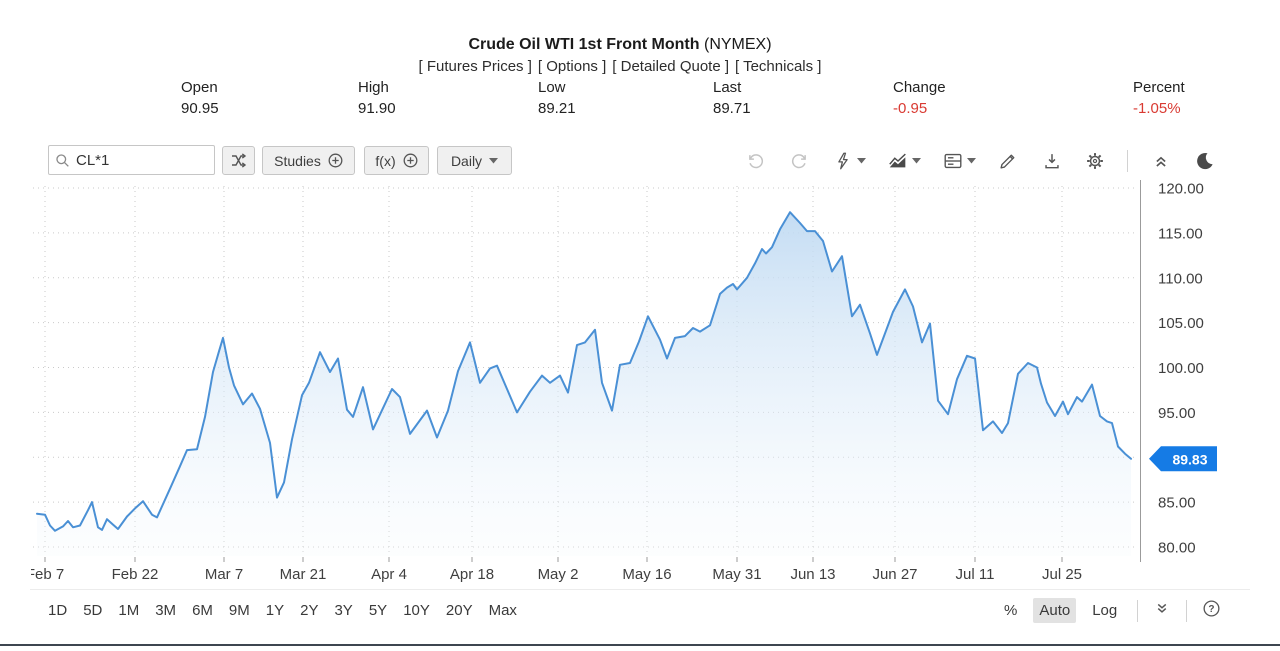 The width and height of the screenshot is (1280, 651). I want to click on panels-icon, so click(953, 161).